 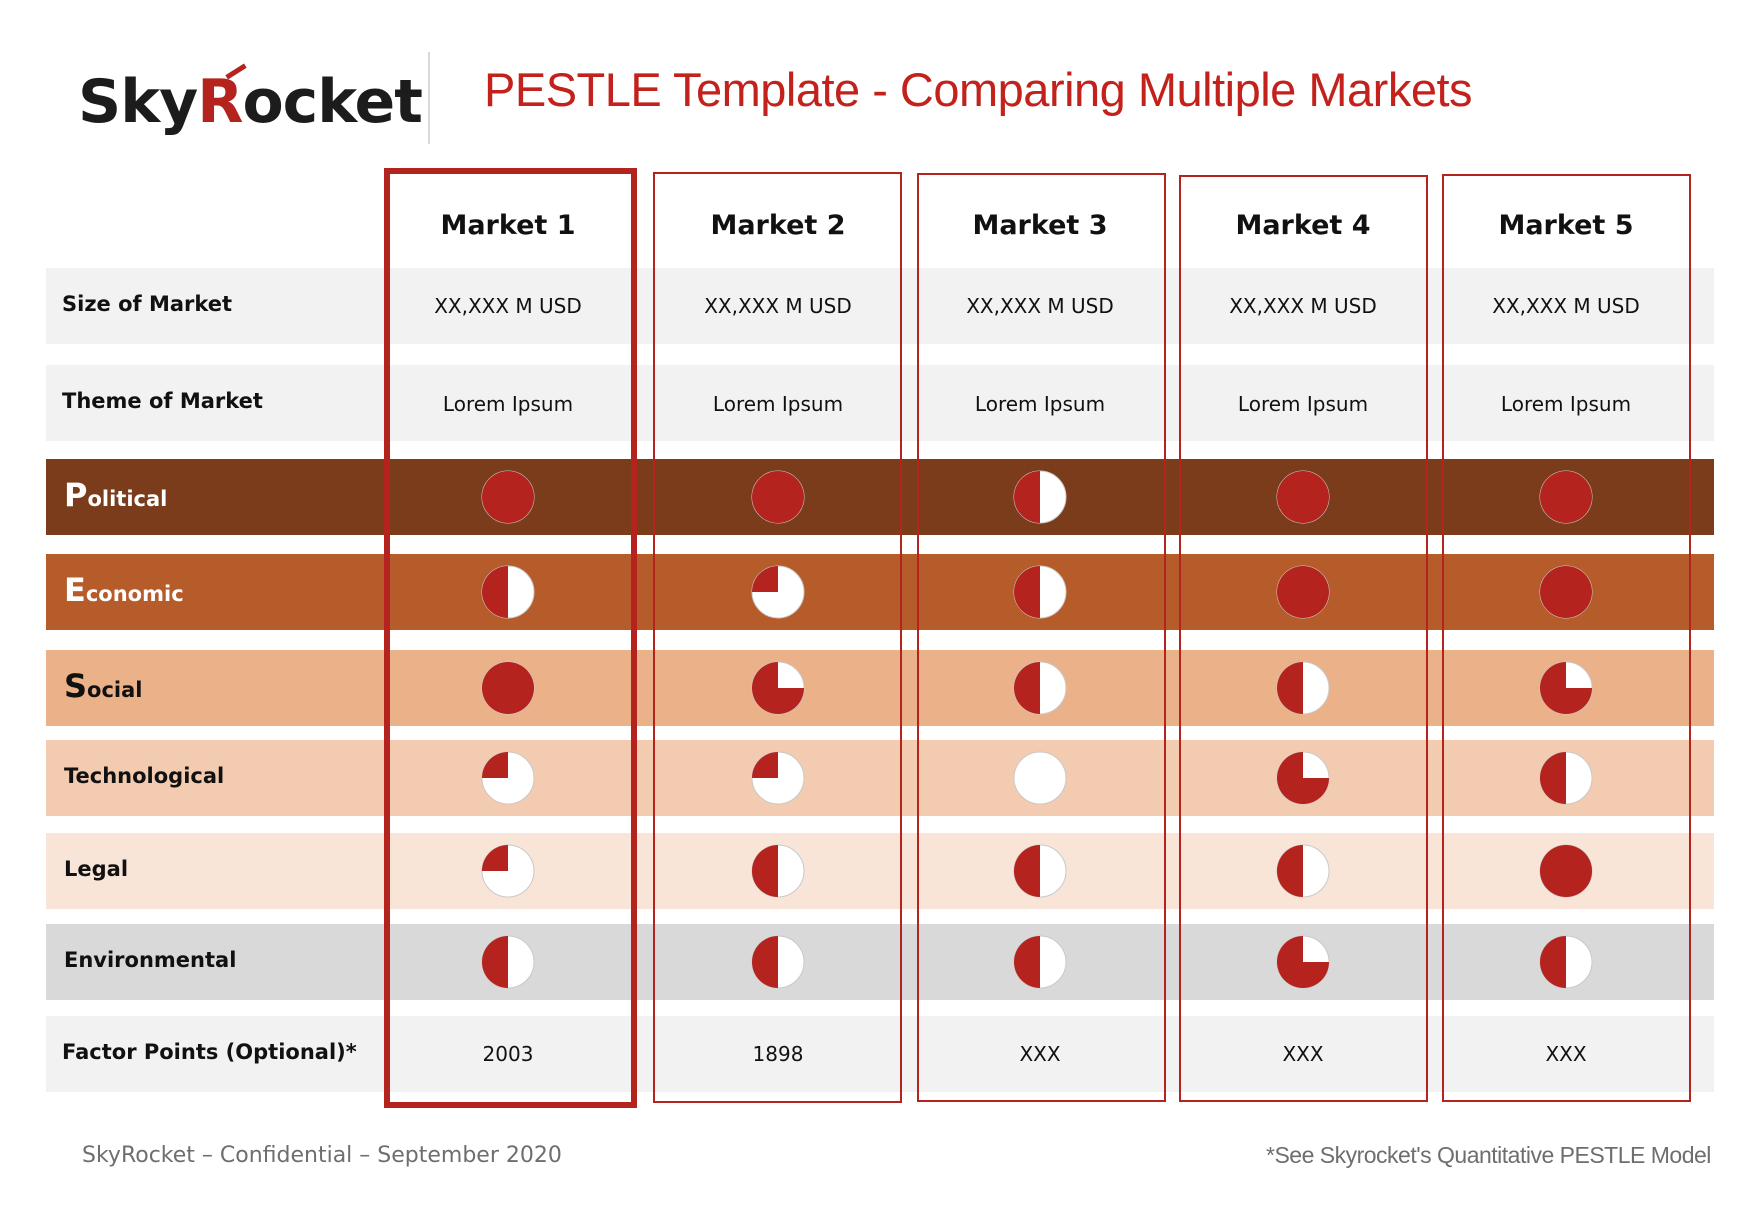 I want to click on factor-initial: E, so click(x=75, y=590).